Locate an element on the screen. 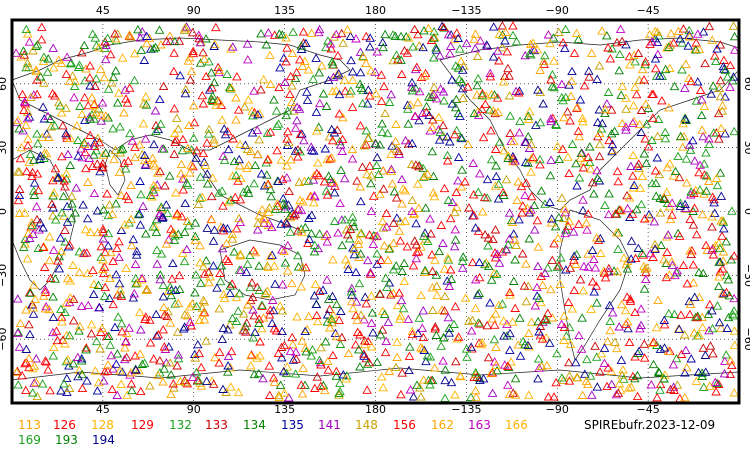  lat-tick-right: −30 is located at coordinates (746, 275).